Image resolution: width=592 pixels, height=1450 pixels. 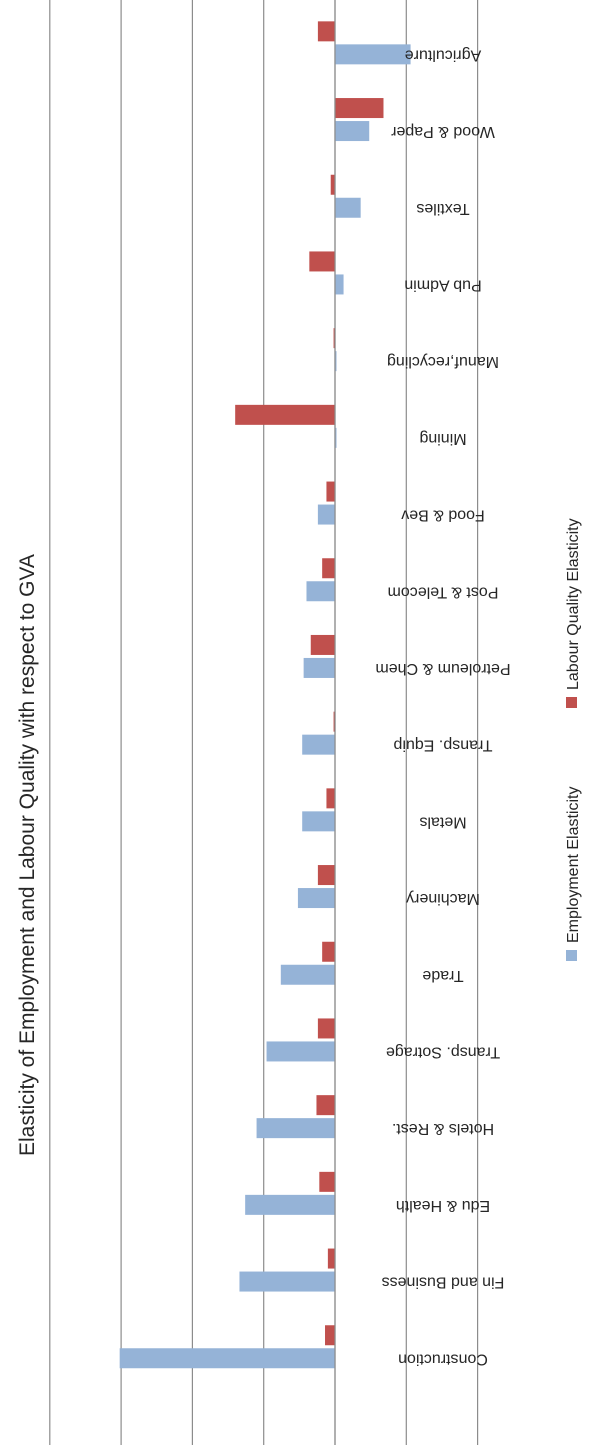 What do you see at coordinates (442, 668) in the screenshot?
I see `category-label: Petroleum & Chem` at bounding box center [442, 668].